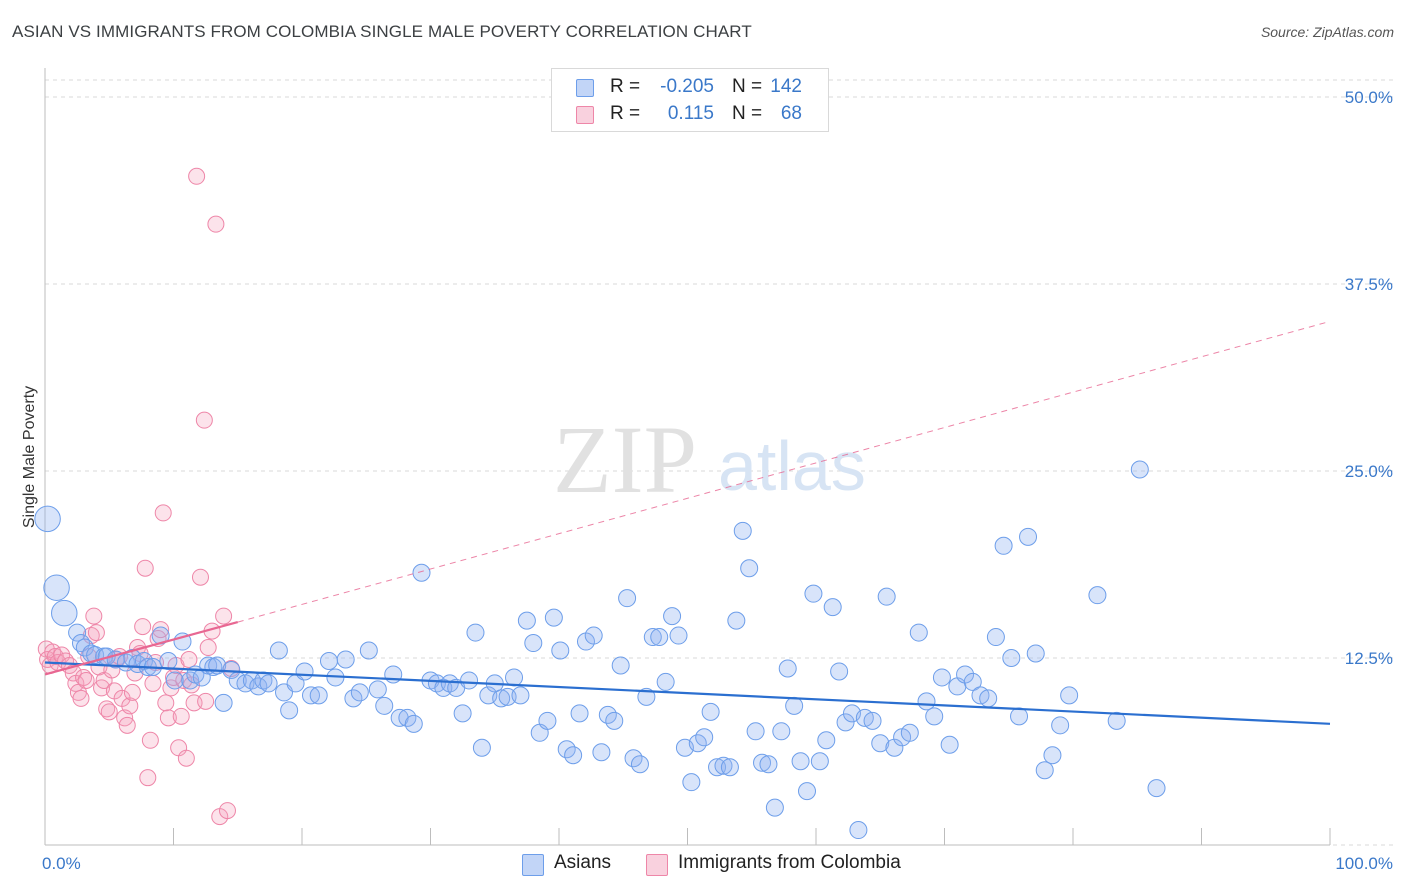  What do you see at coordinates (1364, 863) in the screenshot?
I see `x-tick-label: 100.0%` at bounding box center [1364, 863].